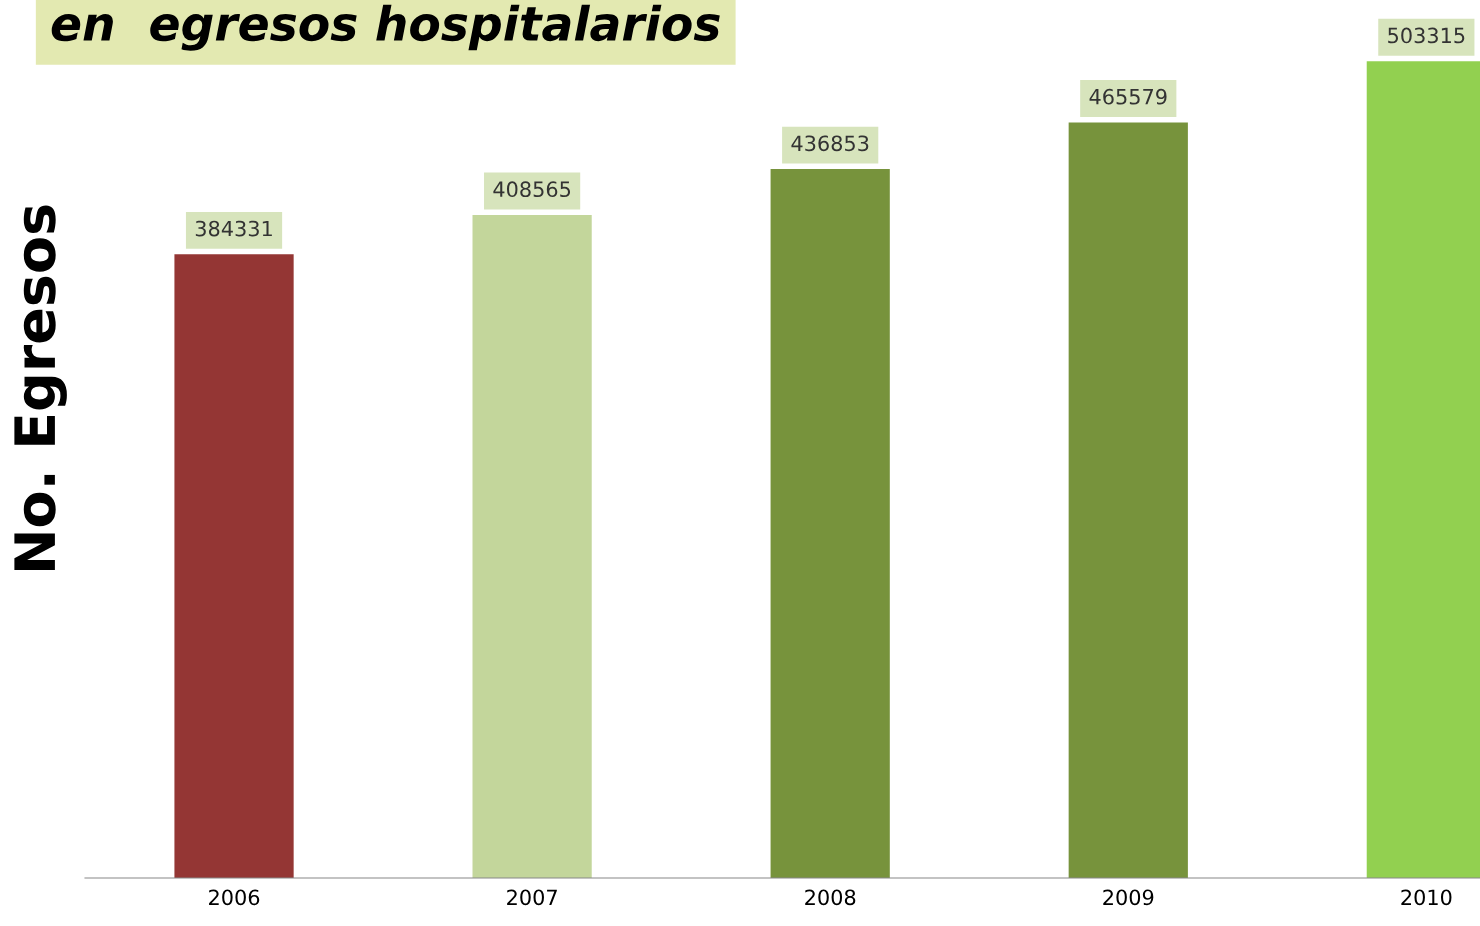 This screenshot has width=1480, height=926. I want to click on data-label: 408565, so click(532, 189).